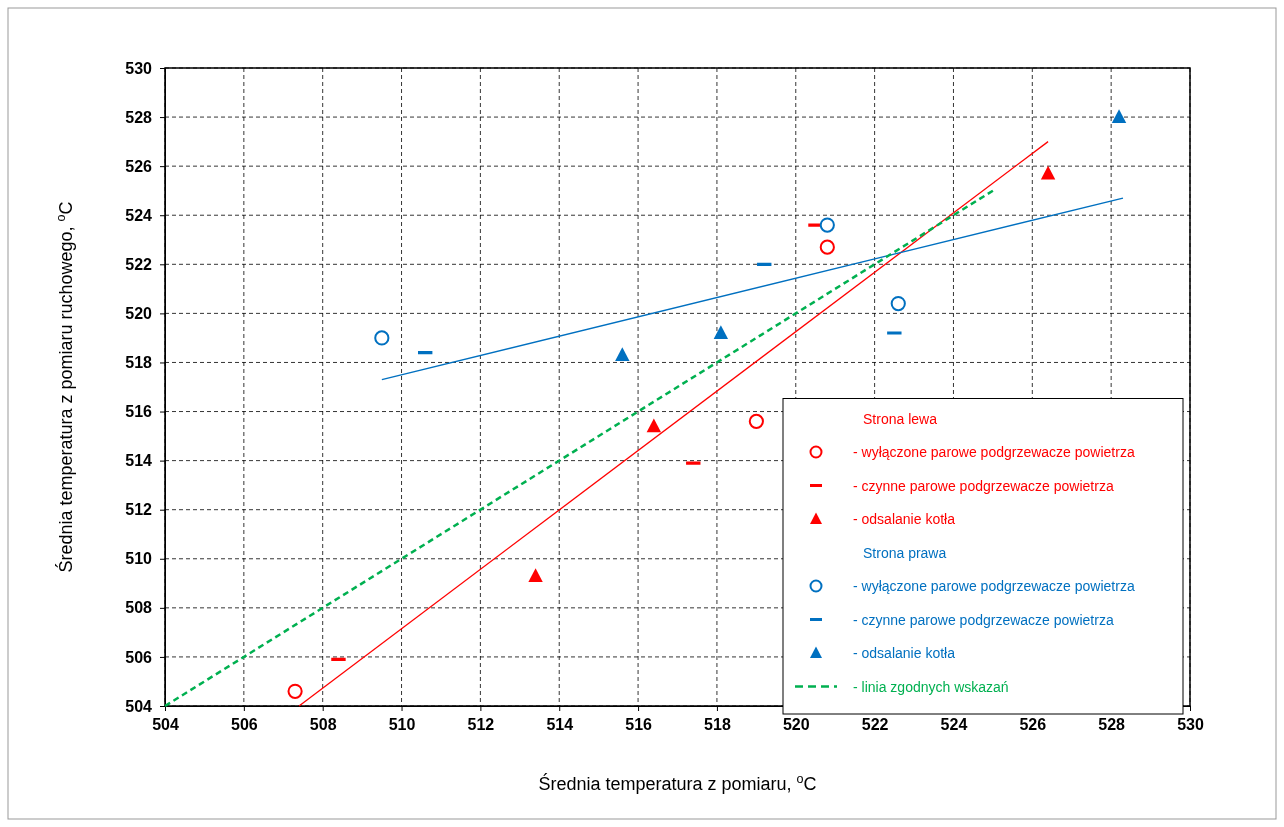 Image resolution: width=1284 pixels, height=827 pixels. I want to click on annotation: Strona lewa, so click(900, 418).